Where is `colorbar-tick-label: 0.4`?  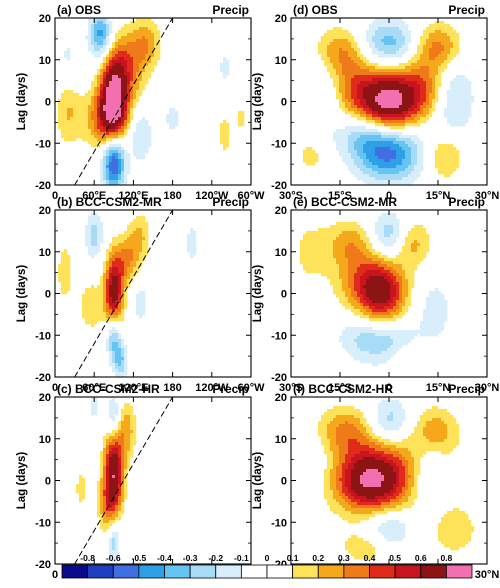
colorbar-tick-label: 0.4 is located at coordinates (370, 558).